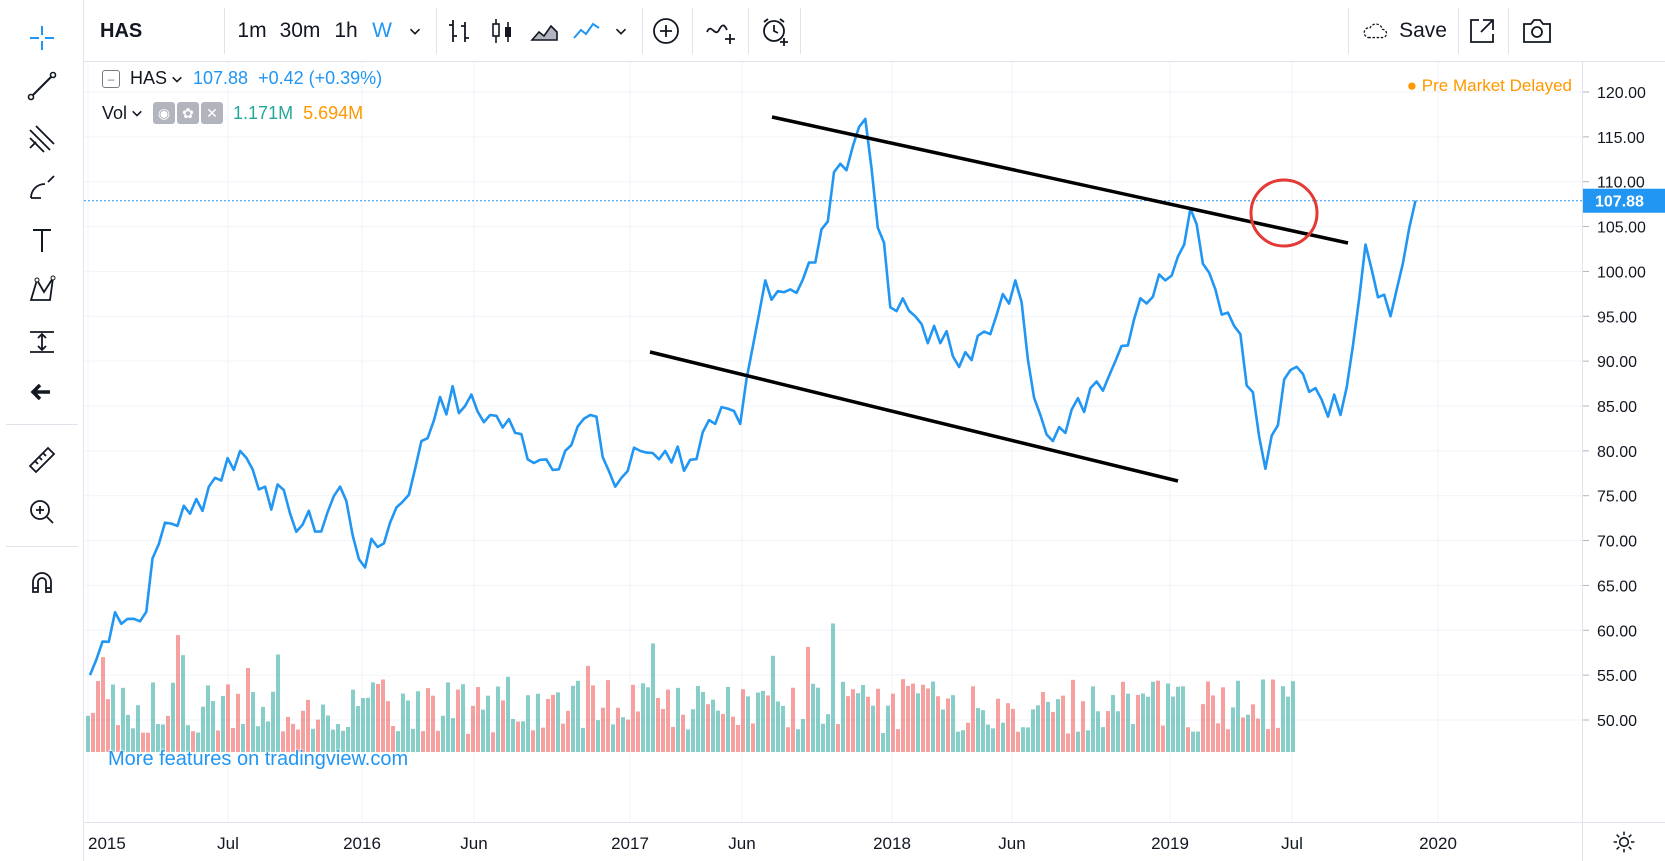 The height and width of the screenshot is (861, 1665). Describe the element at coordinates (42, 342) in the screenshot. I see `prediction-tool` at that location.